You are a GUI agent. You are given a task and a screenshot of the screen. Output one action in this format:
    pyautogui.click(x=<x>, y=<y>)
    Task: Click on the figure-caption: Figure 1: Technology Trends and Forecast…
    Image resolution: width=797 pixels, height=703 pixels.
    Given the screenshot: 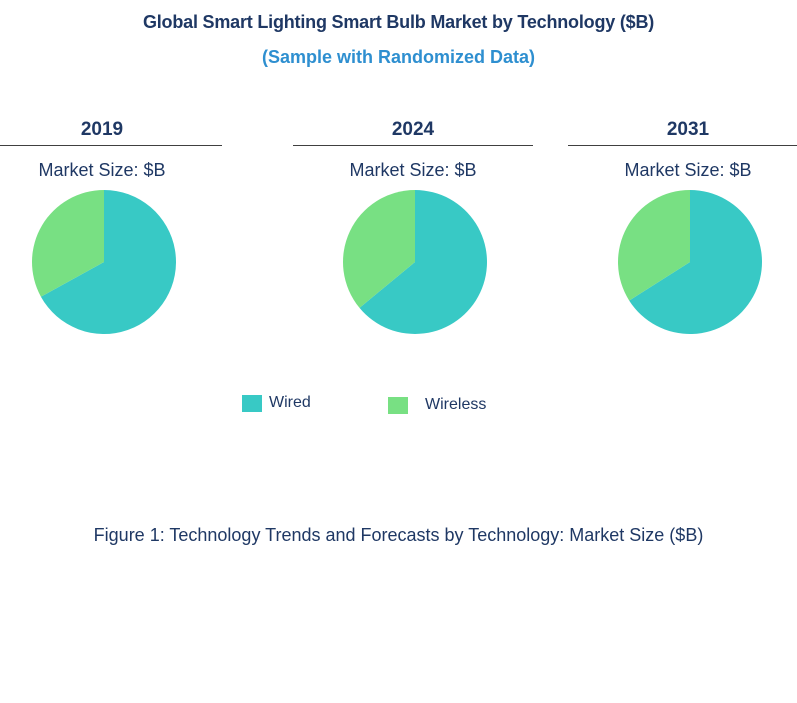 What is the action you would take?
    pyautogui.click(x=398, y=535)
    